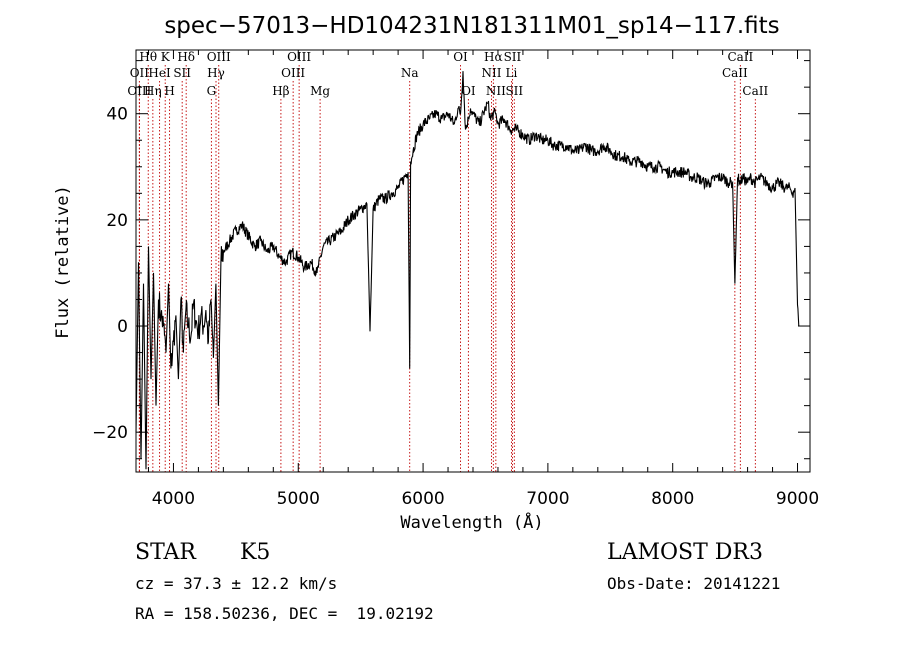 This screenshot has width=900, height=649. I want to click on spectral-line-label: Mg, so click(320, 91).